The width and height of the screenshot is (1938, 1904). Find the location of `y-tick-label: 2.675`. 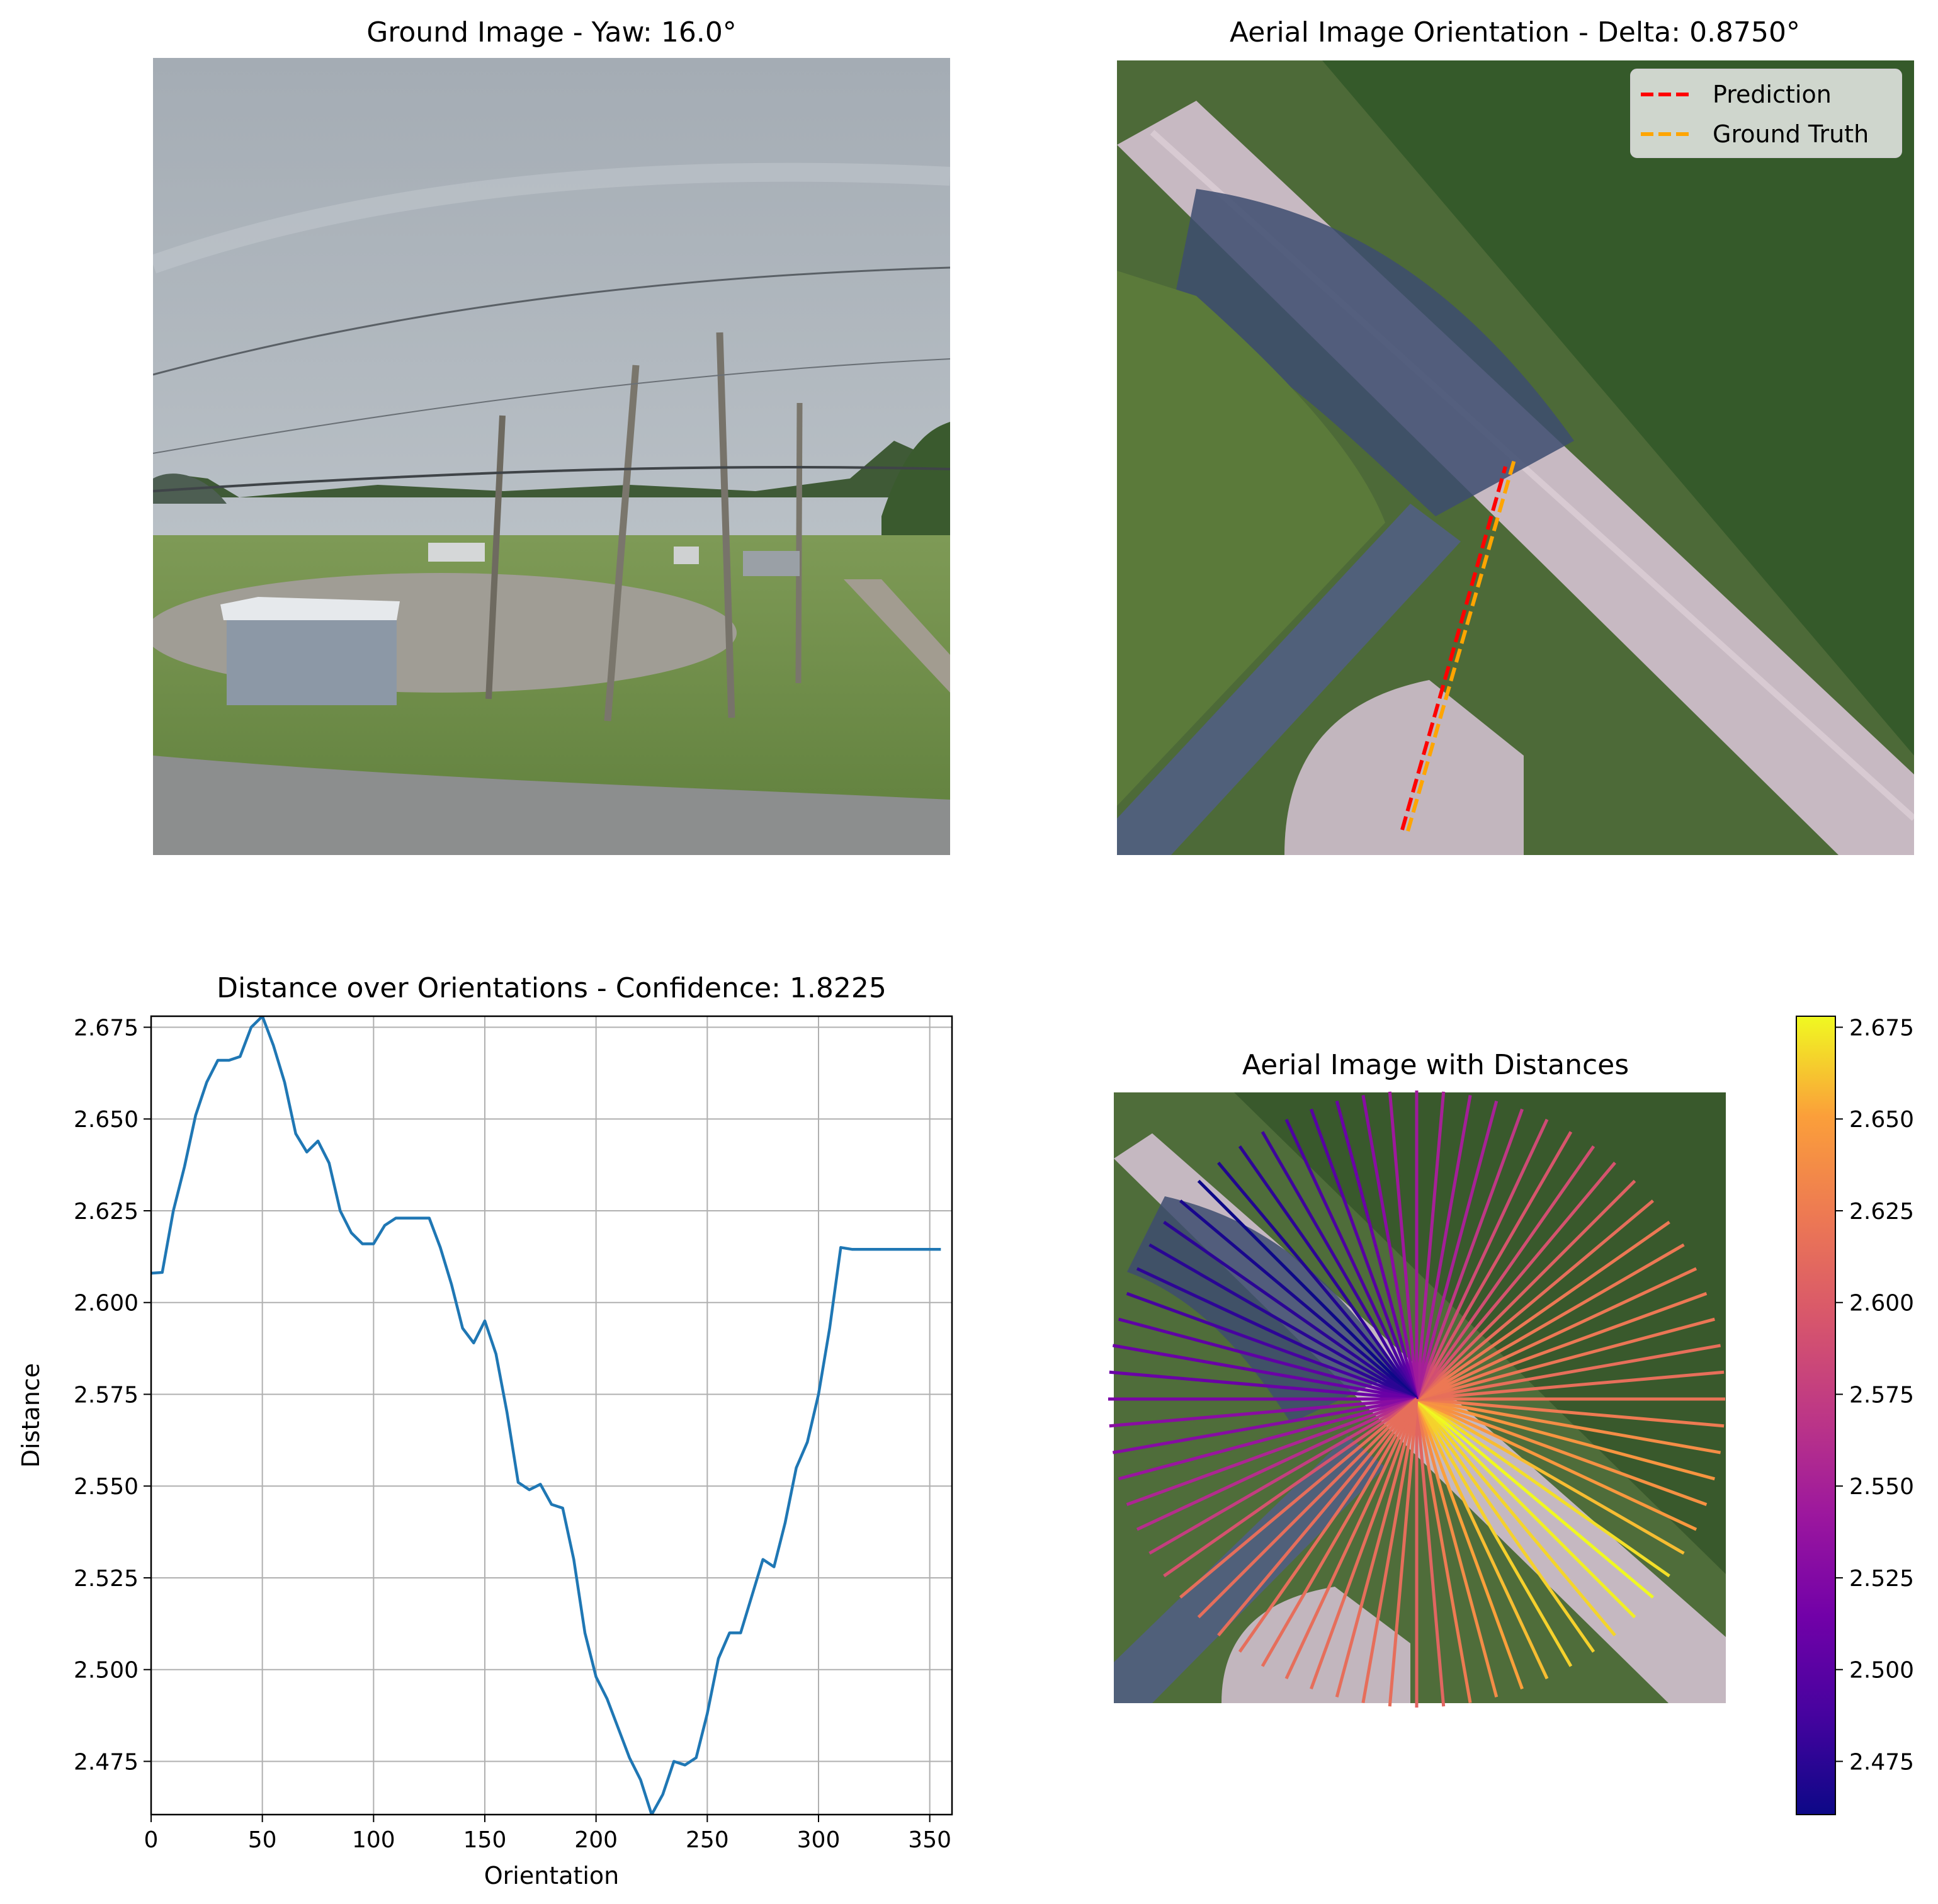

y-tick-label: 2.675 is located at coordinates (106, 1028).